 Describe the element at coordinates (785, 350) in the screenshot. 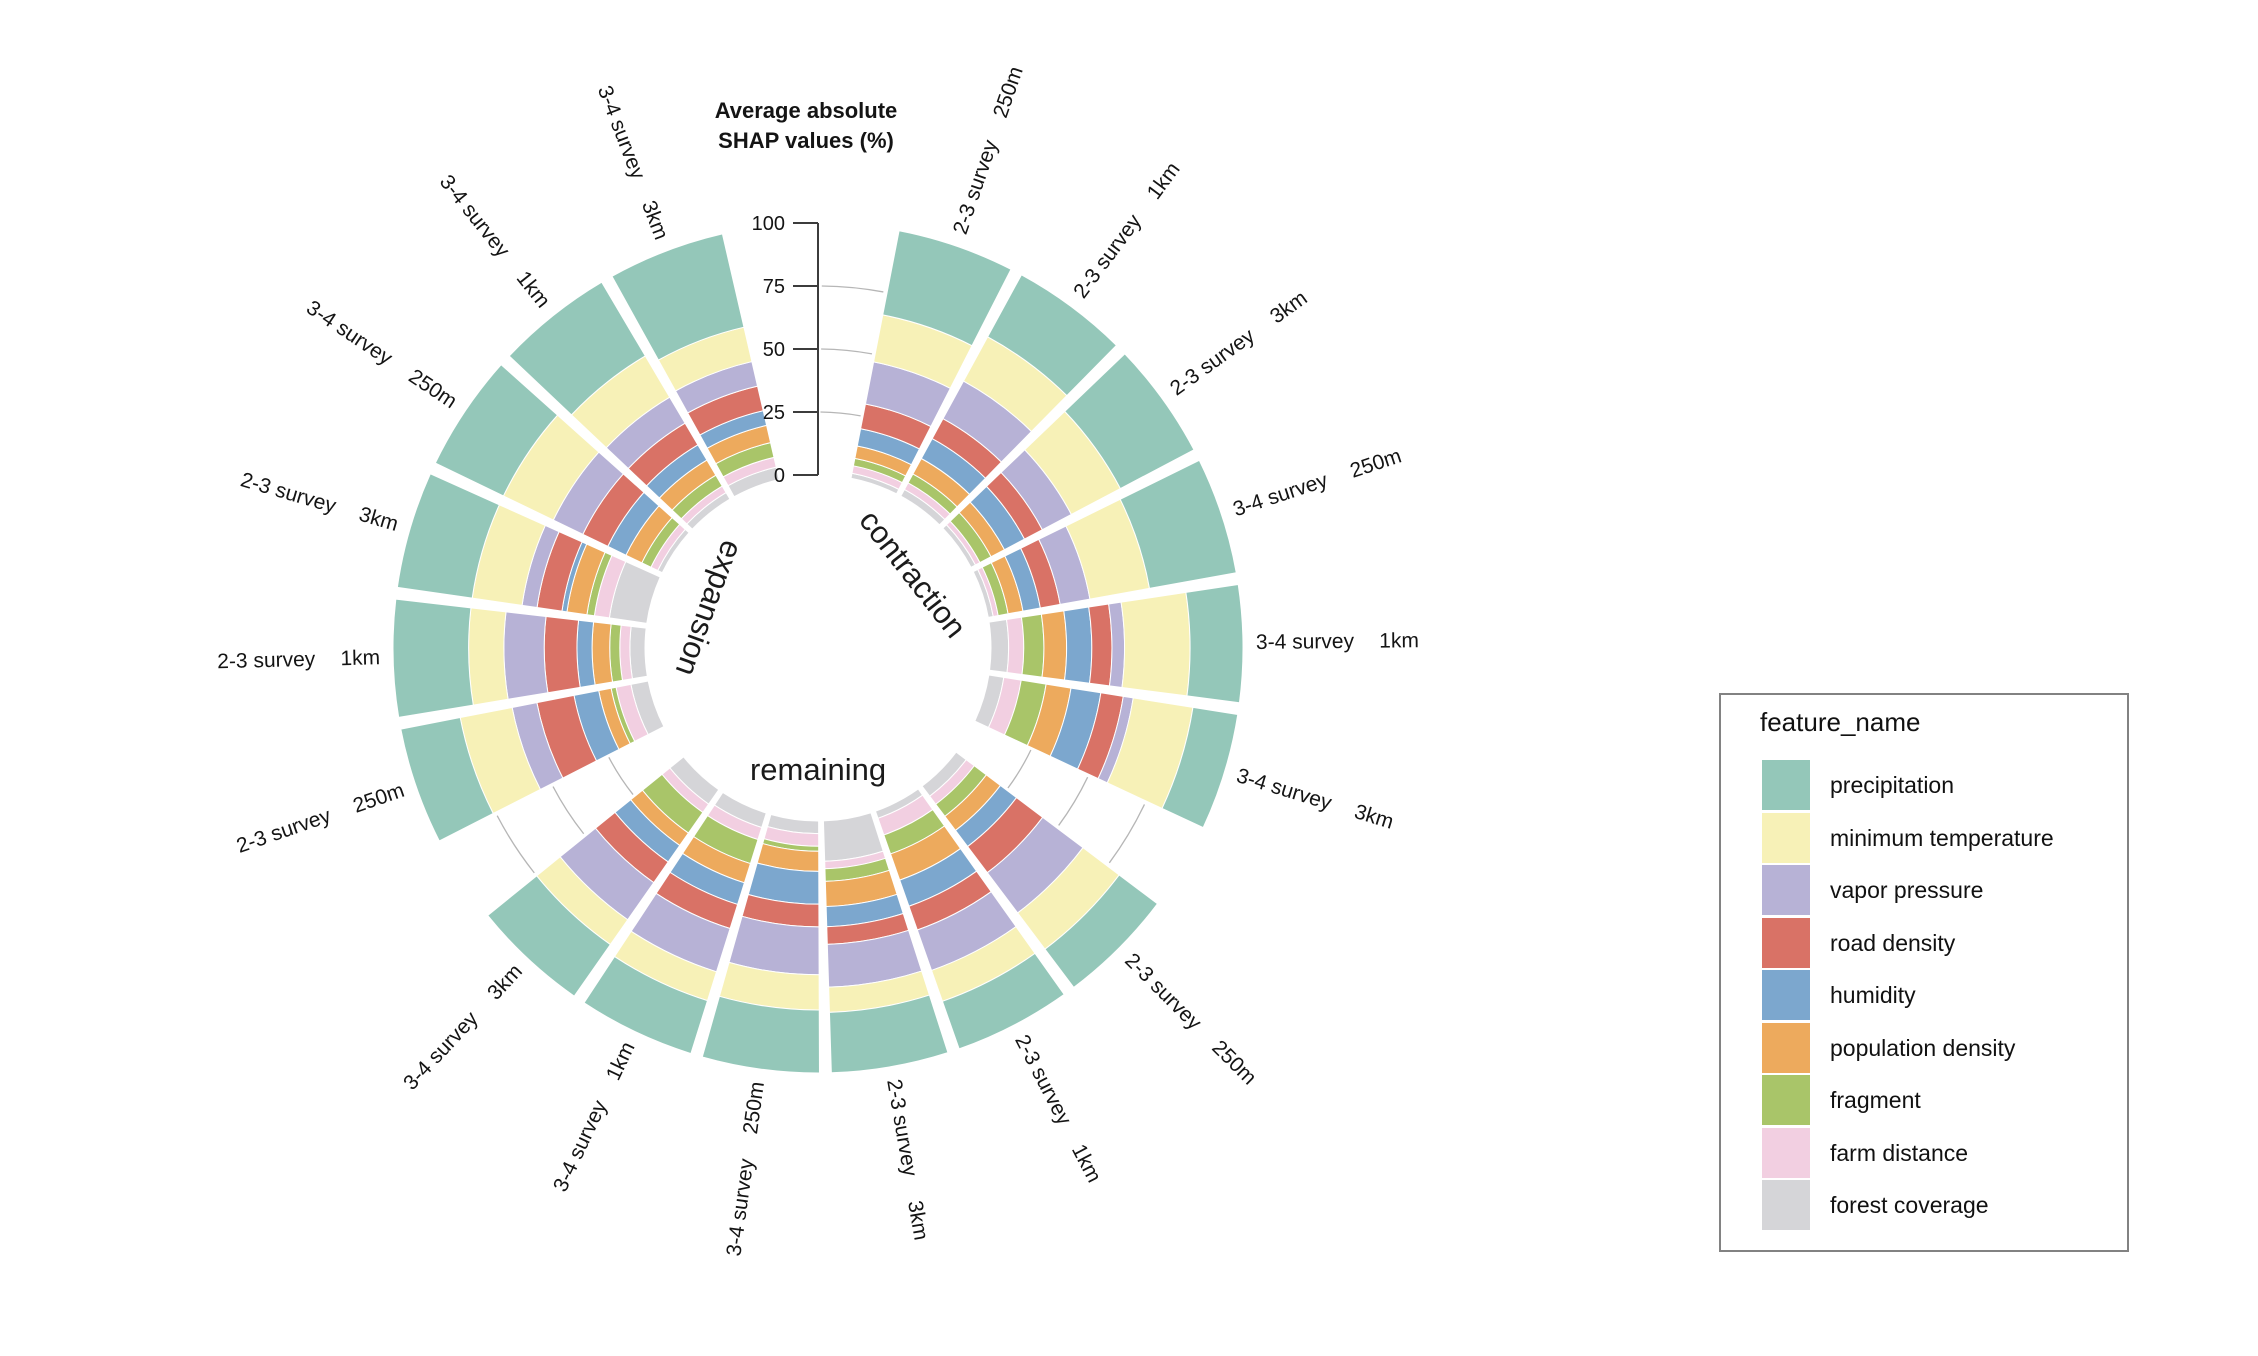

I see `radial-axis: 0 25 50 75 100` at that location.